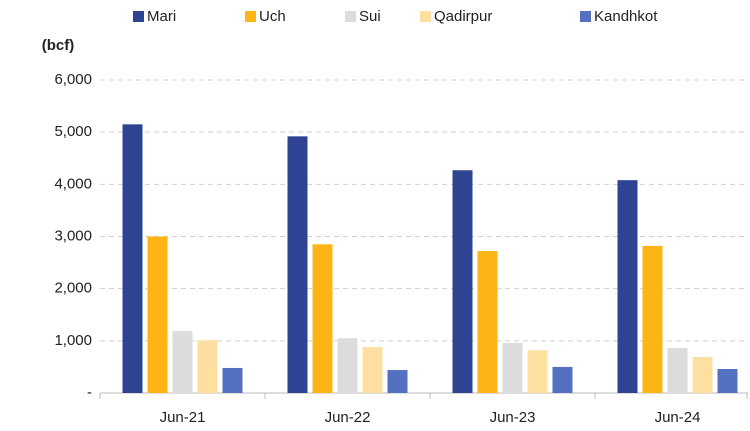 Image resolution: width=750 pixels, height=431 pixels. Describe the element at coordinates (183, 417) in the screenshot. I see `x-tick-label: Jun-21` at that location.